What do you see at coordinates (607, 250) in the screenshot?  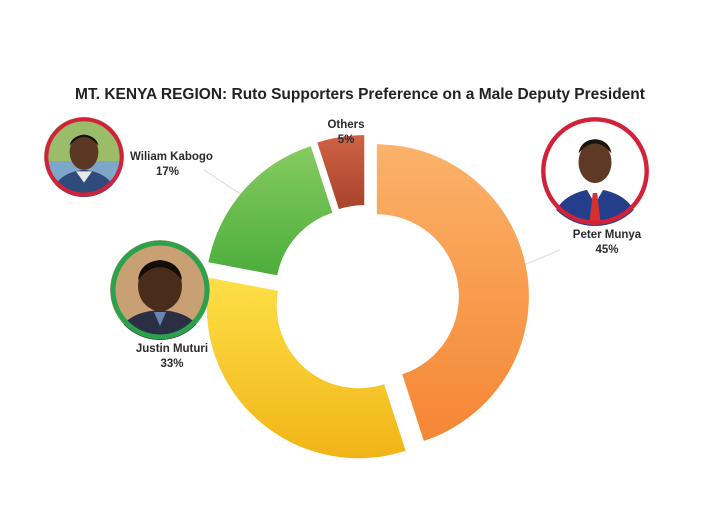 I see `slice-value: 45%` at bounding box center [607, 250].